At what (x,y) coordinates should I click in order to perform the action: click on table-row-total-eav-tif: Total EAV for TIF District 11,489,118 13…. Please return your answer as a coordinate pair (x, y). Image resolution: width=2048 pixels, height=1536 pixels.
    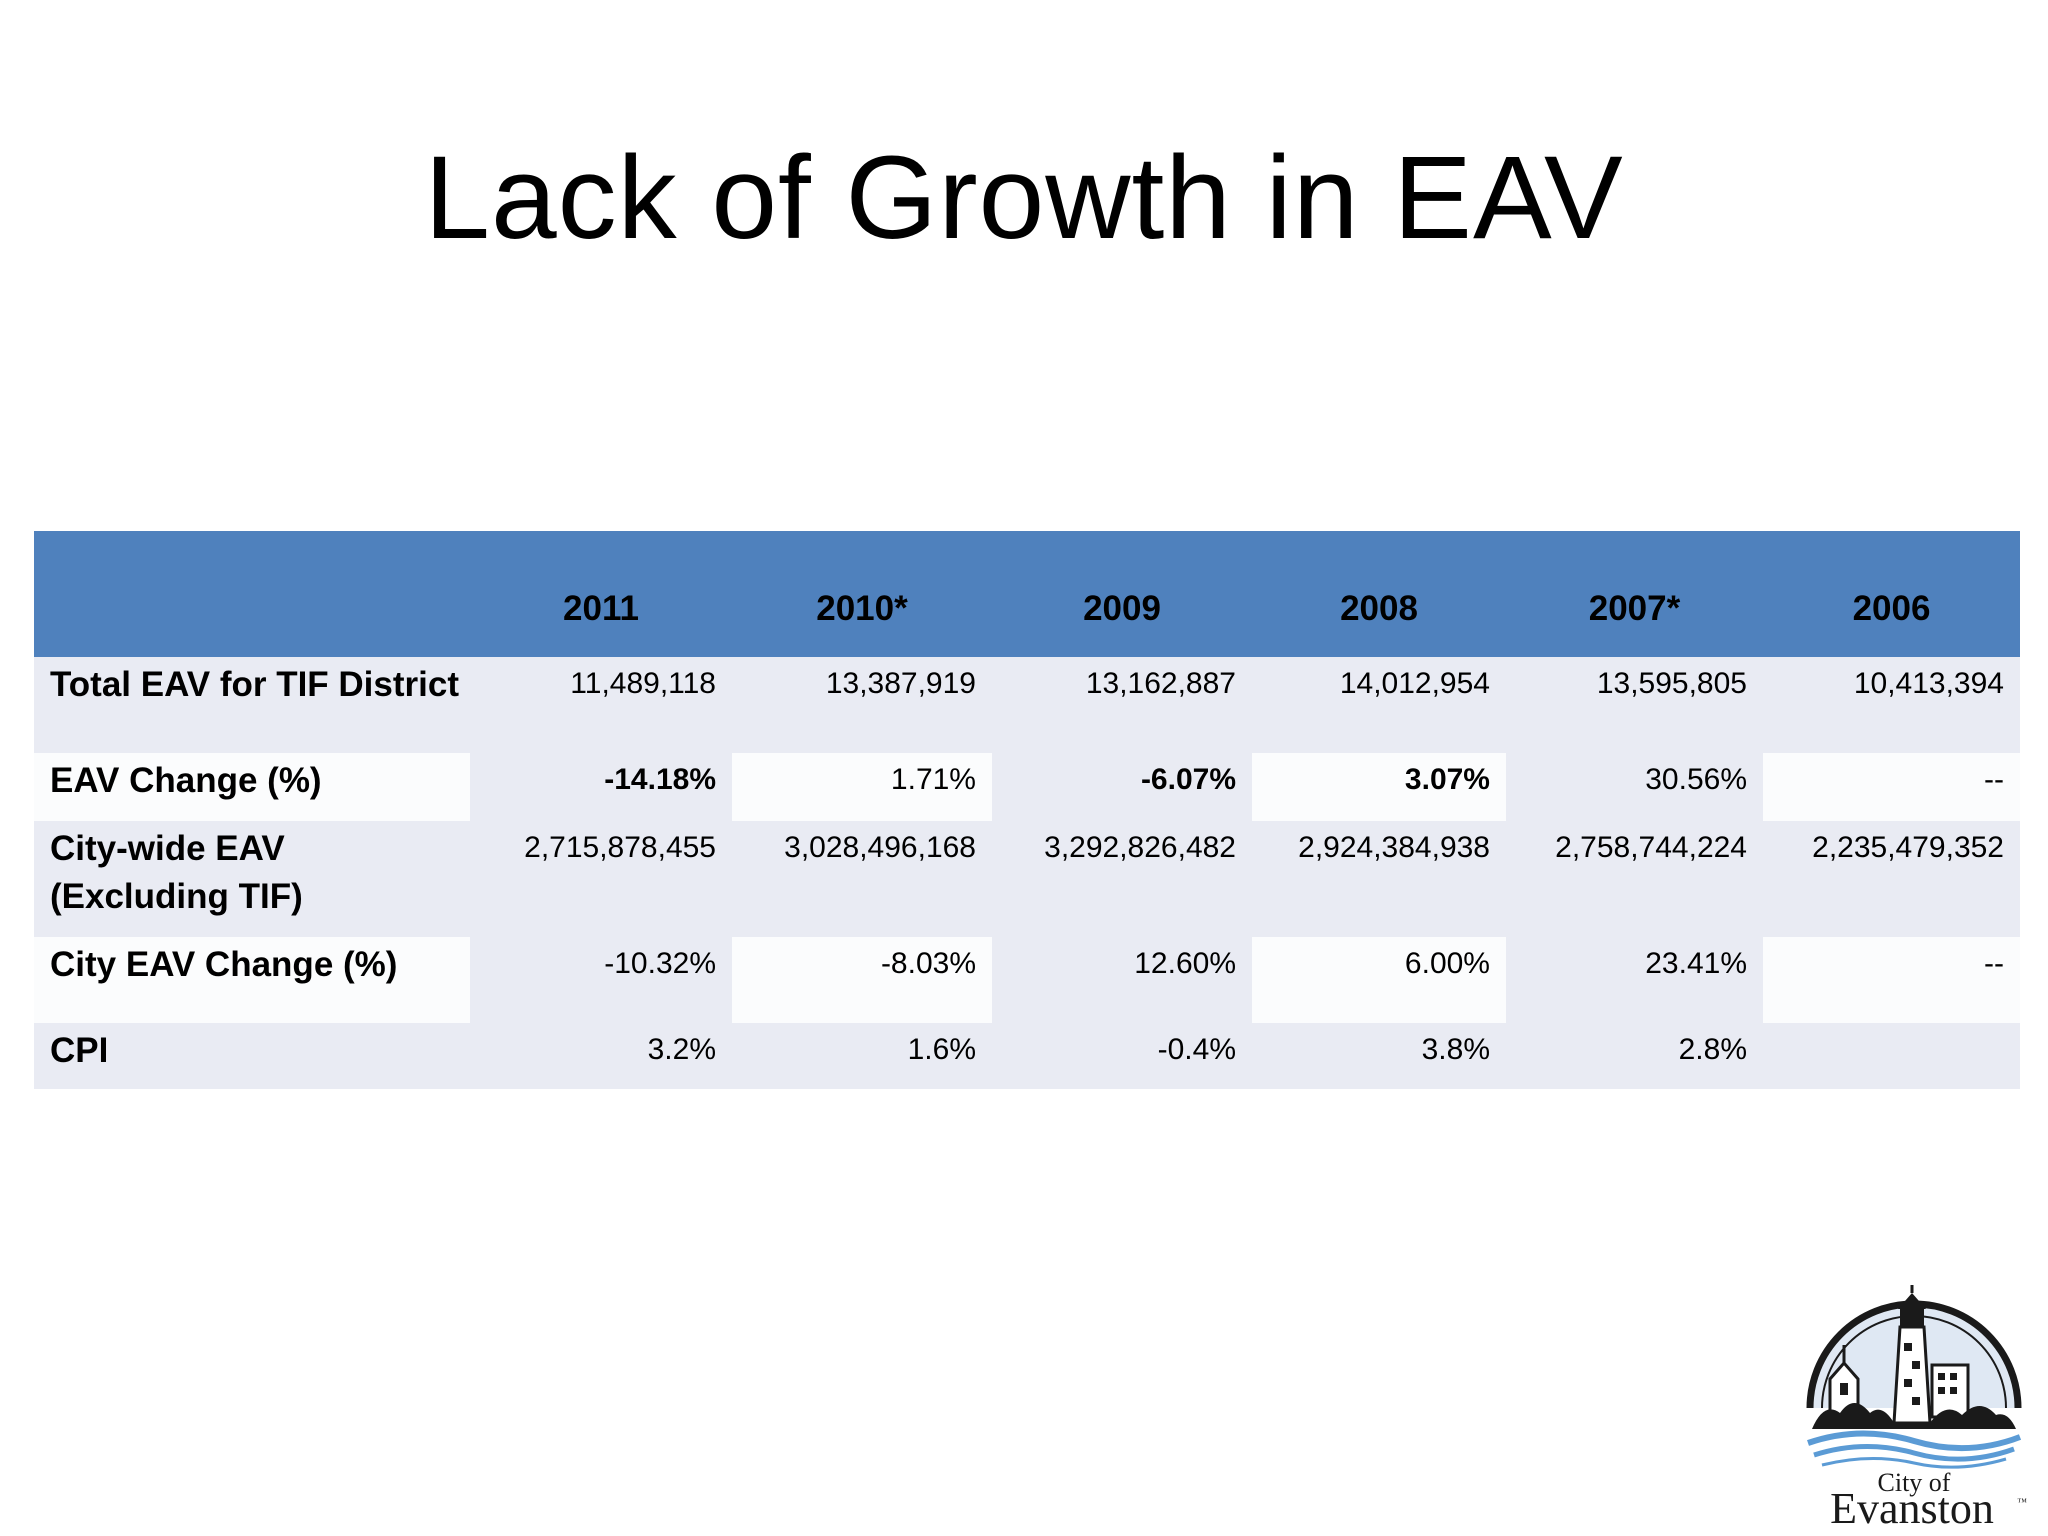
    Looking at the image, I should click on (1027, 705).